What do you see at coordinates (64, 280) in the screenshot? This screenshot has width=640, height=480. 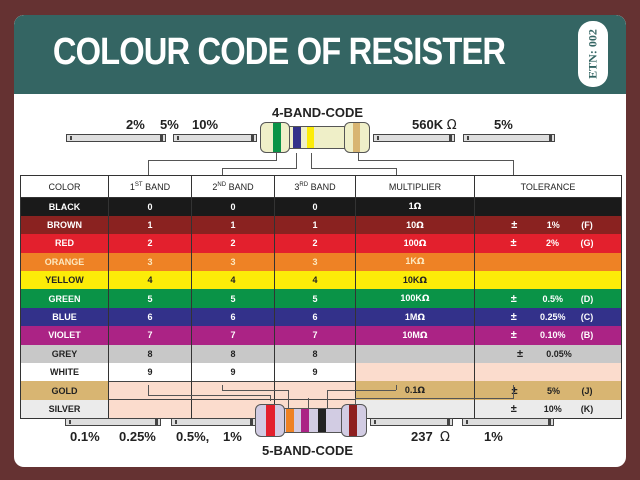 I see `color-name-cell: YELLOW` at bounding box center [64, 280].